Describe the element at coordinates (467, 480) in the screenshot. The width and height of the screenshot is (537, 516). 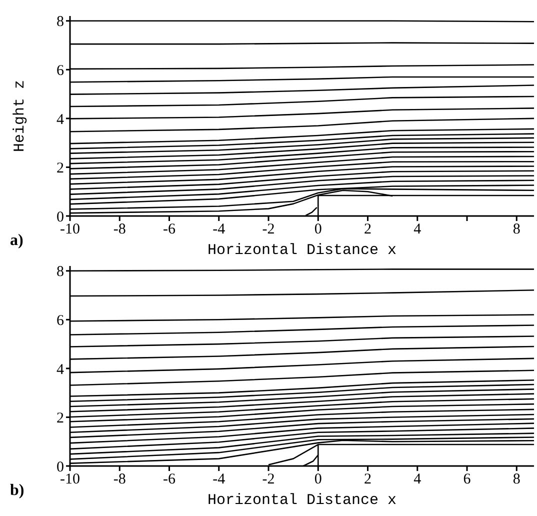
I see `x-tick-label: 6` at that location.